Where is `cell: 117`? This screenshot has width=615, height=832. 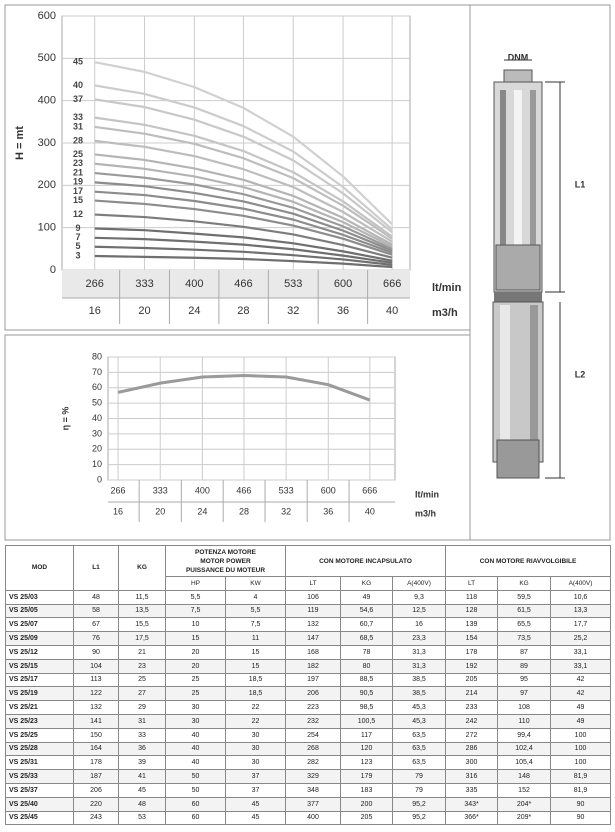
cell: 117 is located at coordinates (366, 735).